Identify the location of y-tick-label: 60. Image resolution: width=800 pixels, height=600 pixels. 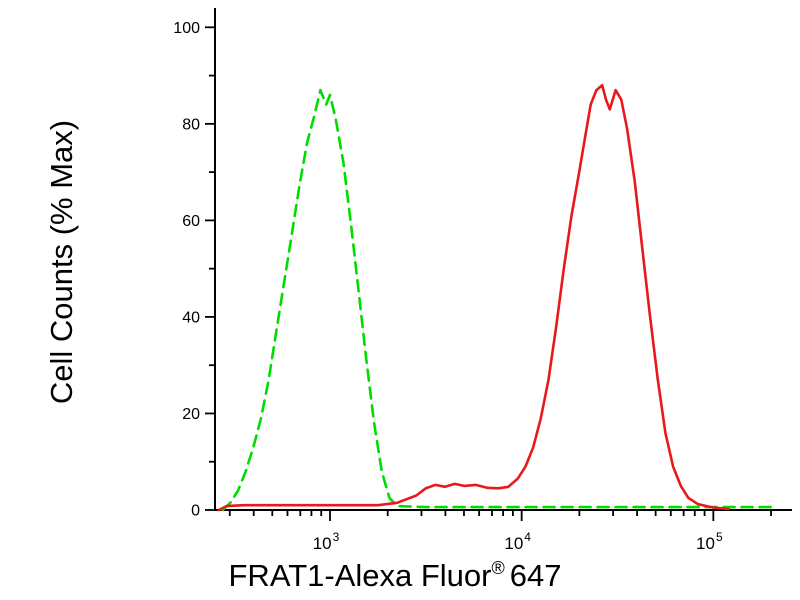
(191, 221).